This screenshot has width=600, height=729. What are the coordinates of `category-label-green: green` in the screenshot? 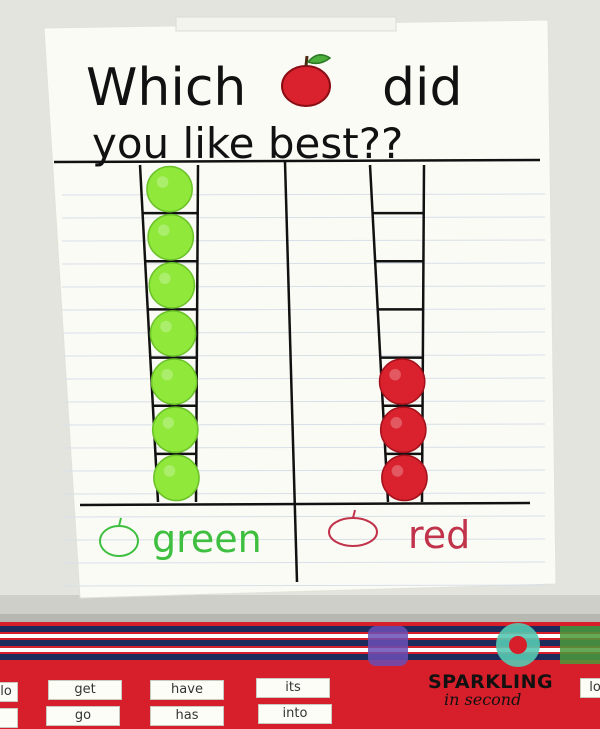 It's located at (207, 539).